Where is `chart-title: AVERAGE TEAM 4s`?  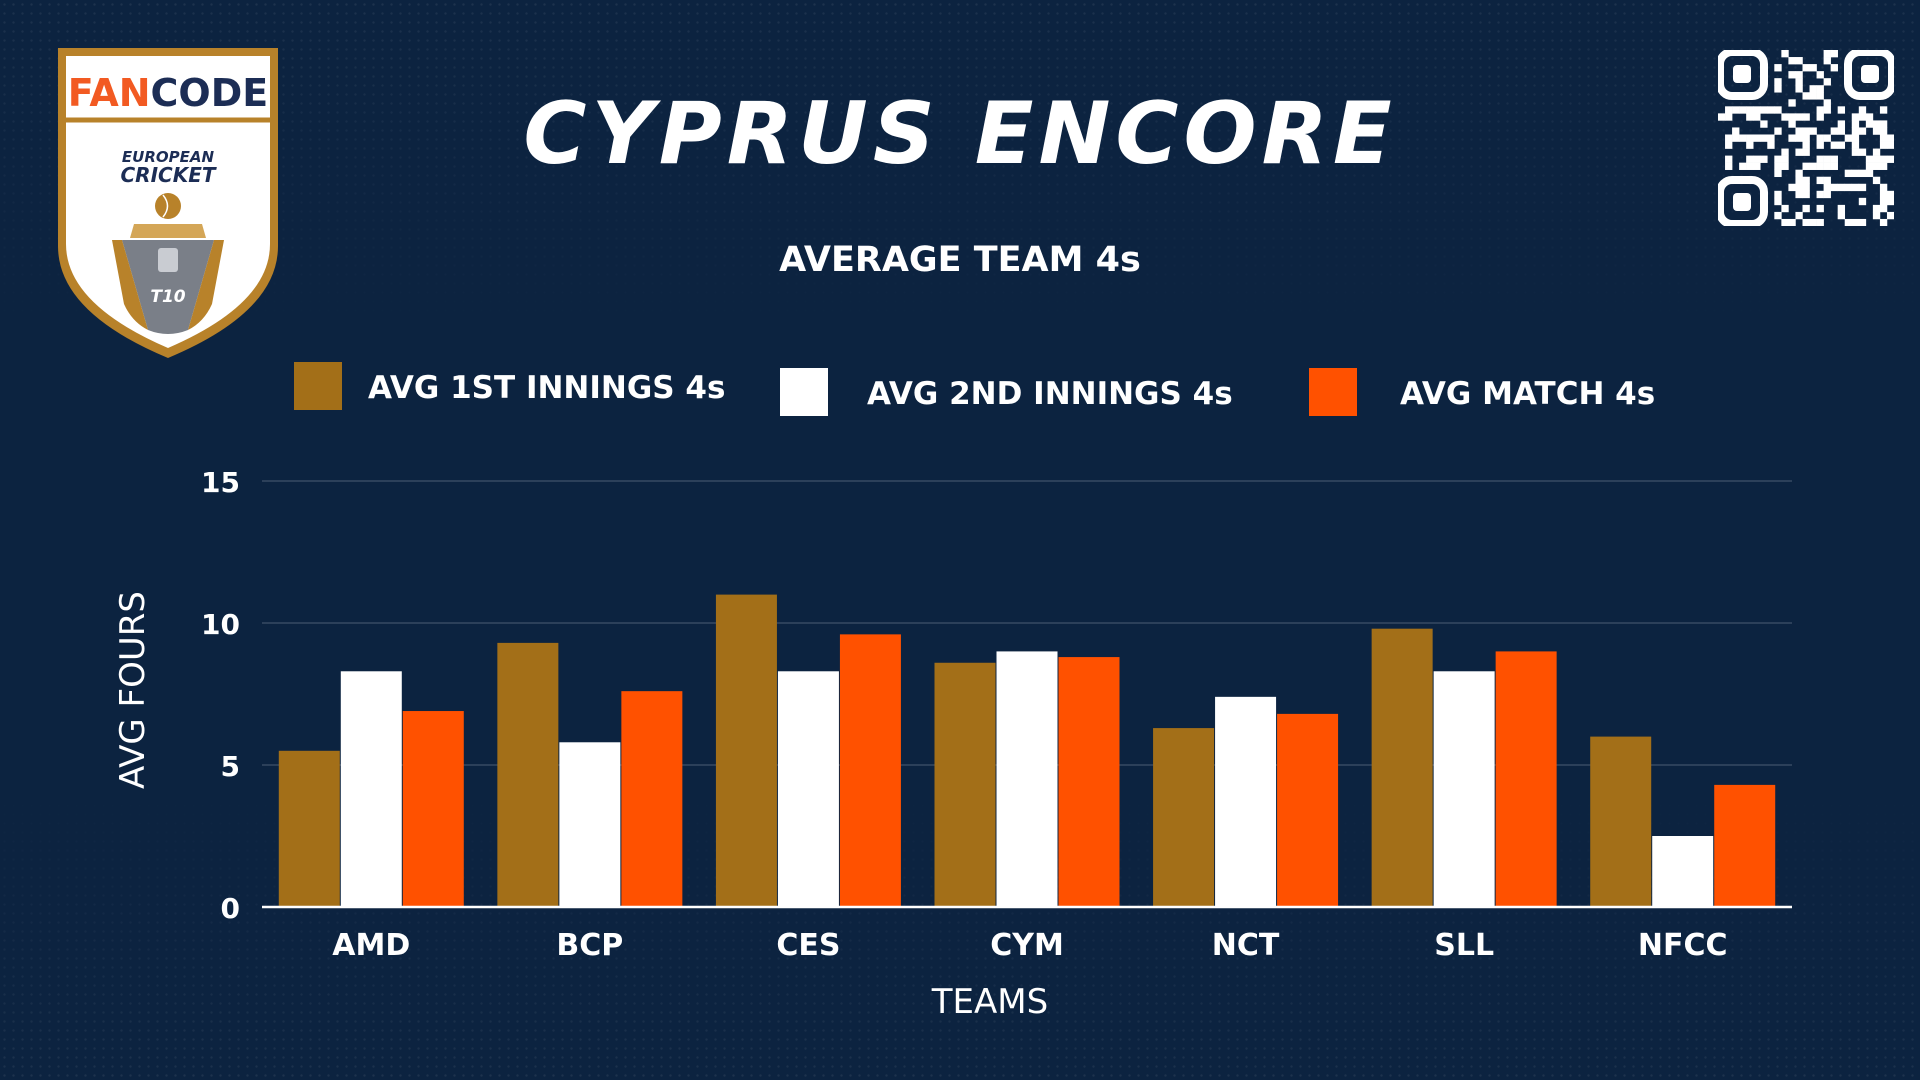
chart-title: AVERAGE TEAM 4s is located at coordinates (960, 260).